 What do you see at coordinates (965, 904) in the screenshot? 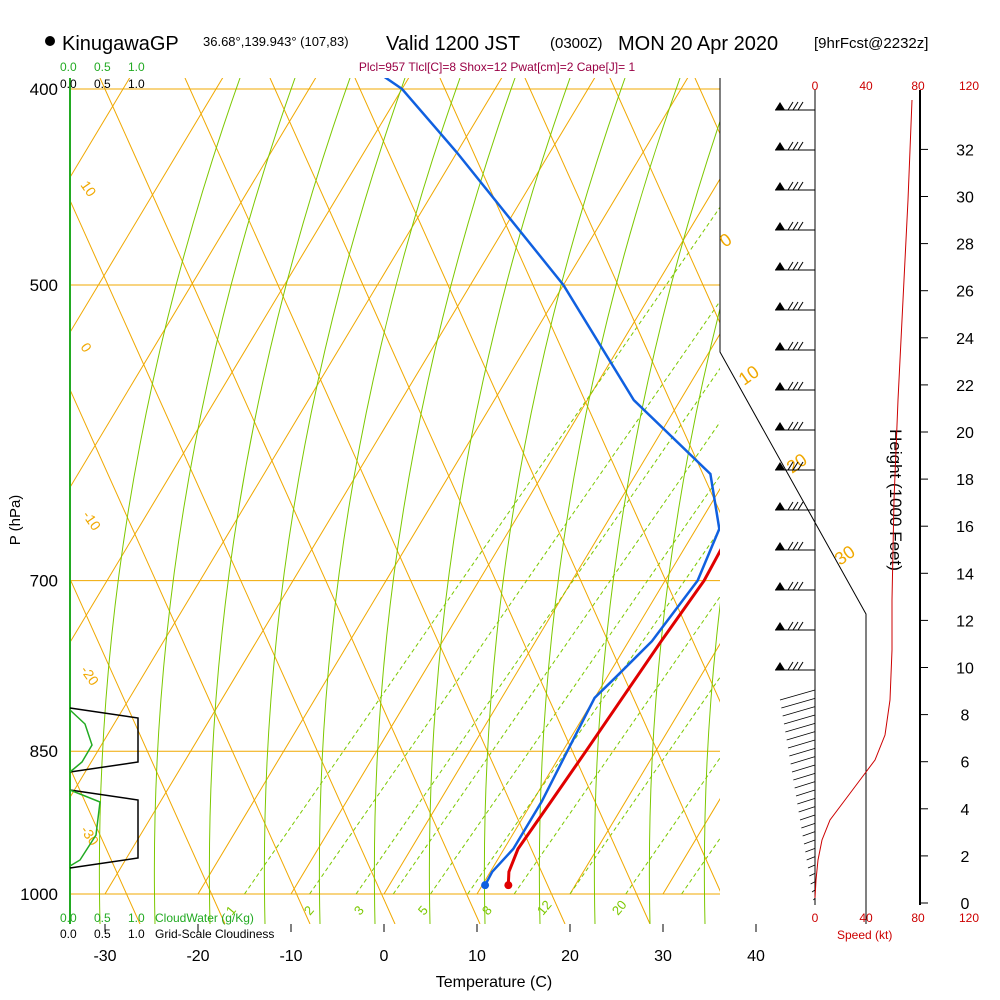
I see `height-tick-label: 0` at bounding box center [965, 904].